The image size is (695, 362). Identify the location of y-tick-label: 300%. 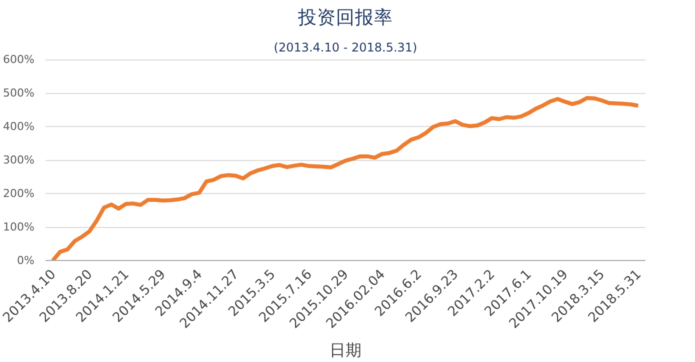
(19, 160).